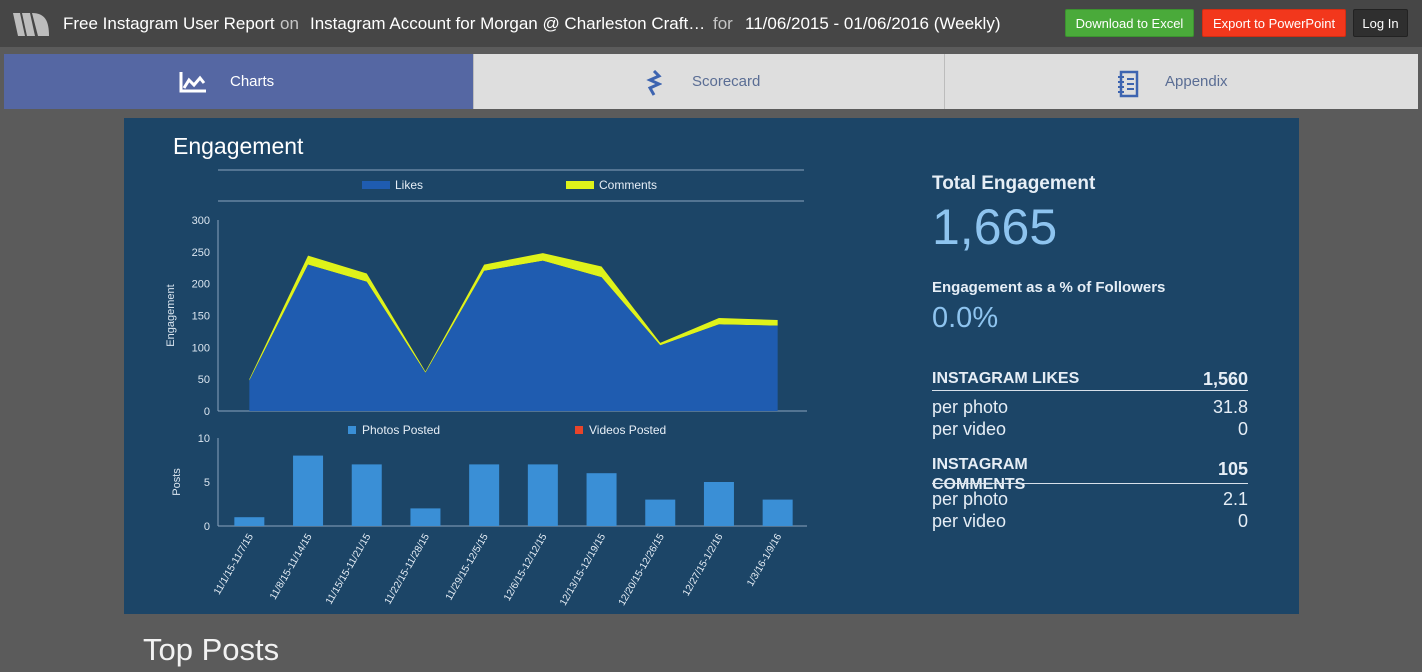  What do you see at coordinates (201, 221) in the screenshot?
I see `area-y-tick-label: 300` at bounding box center [201, 221].